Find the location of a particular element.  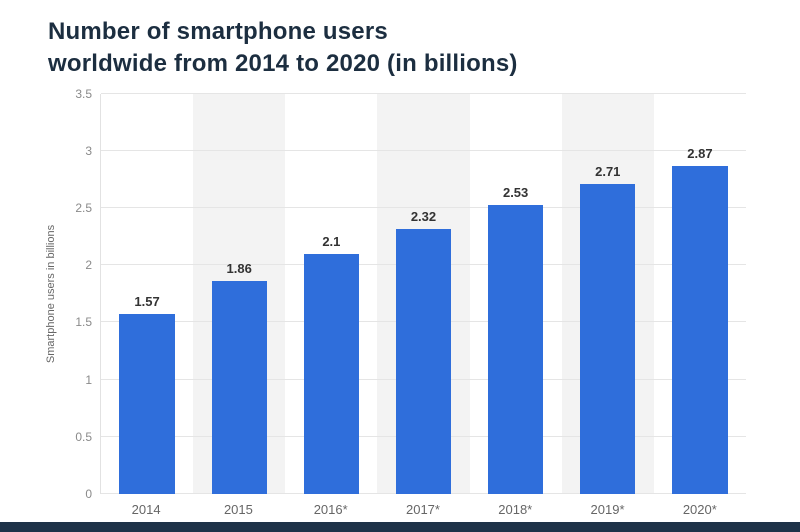

bar-slot: 2.87 is located at coordinates (700, 294).